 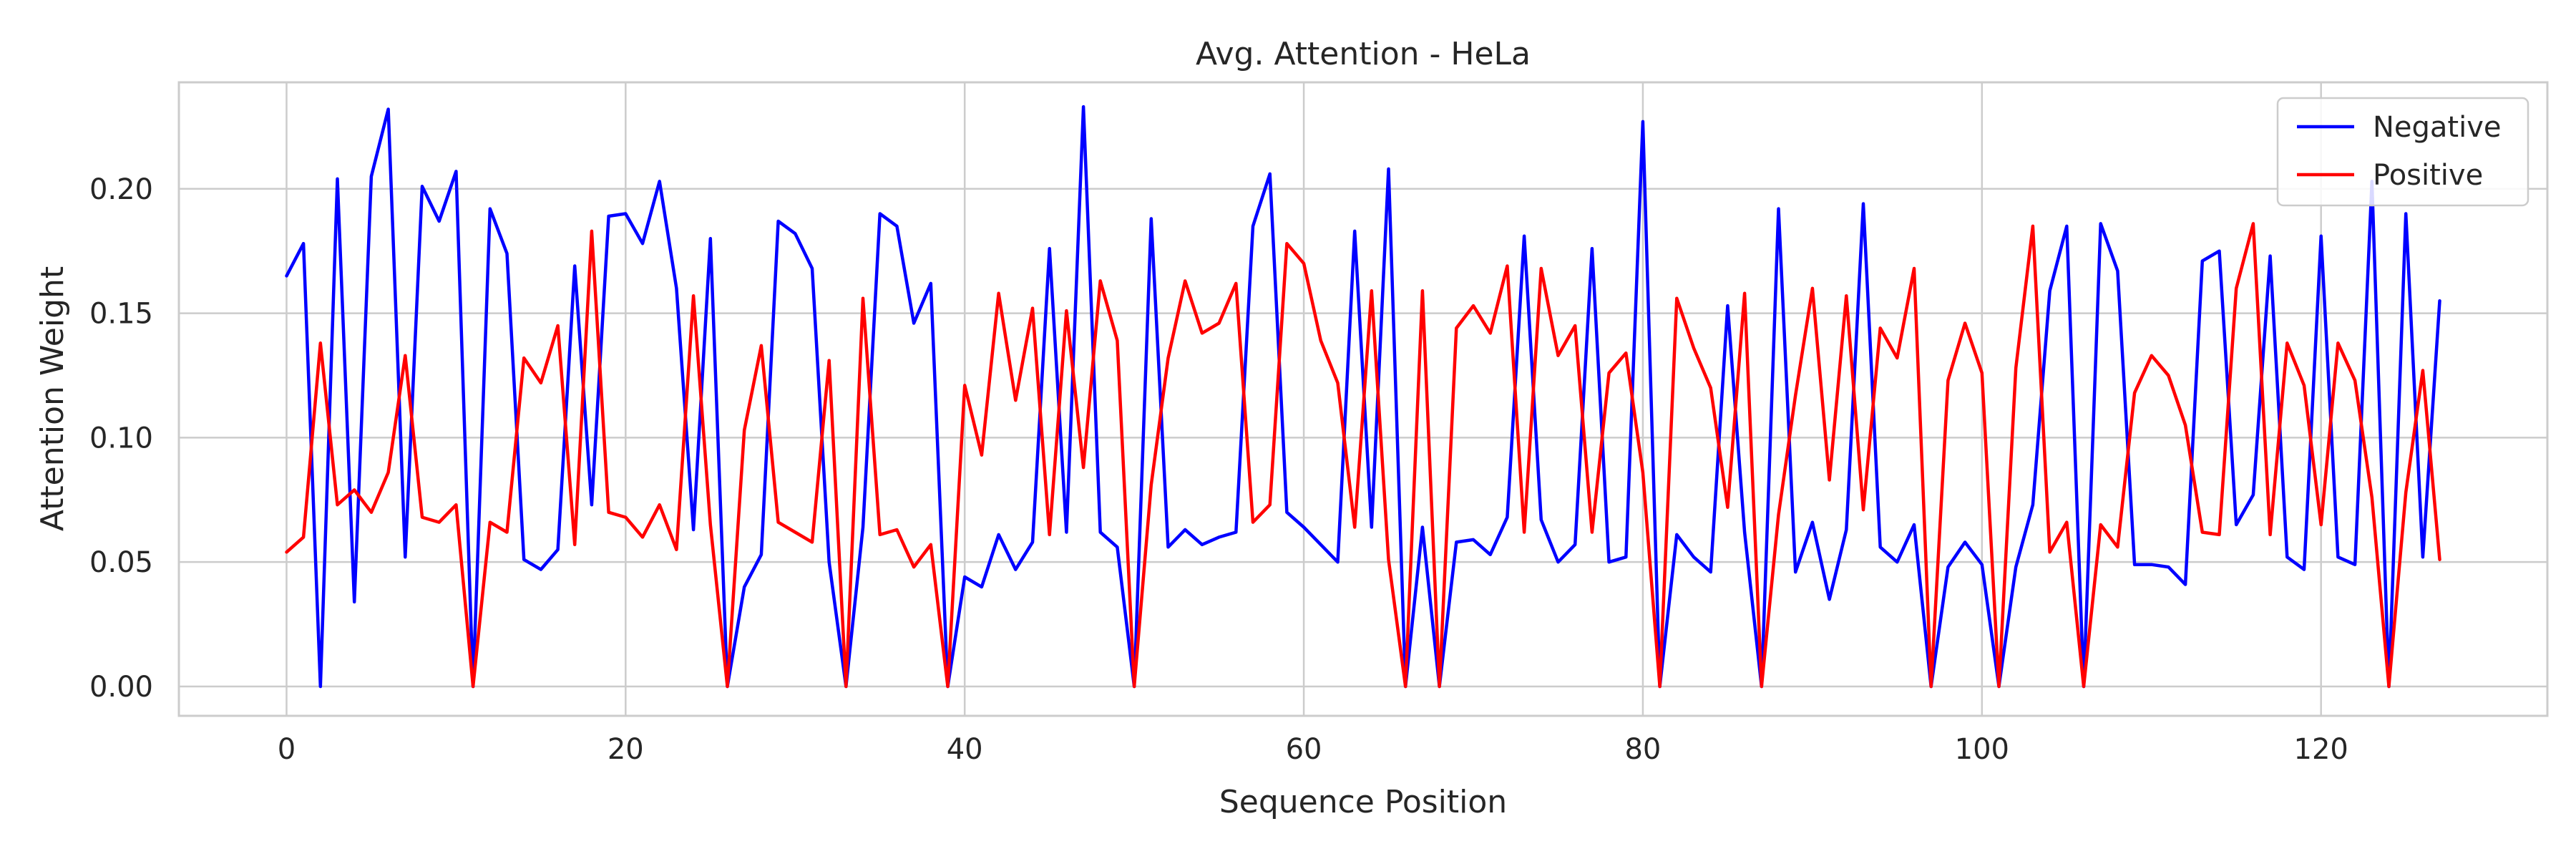 What do you see at coordinates (626, 749) in the screenshot?
I see `x-tick-label: 20` at bounding box center [626, 749].